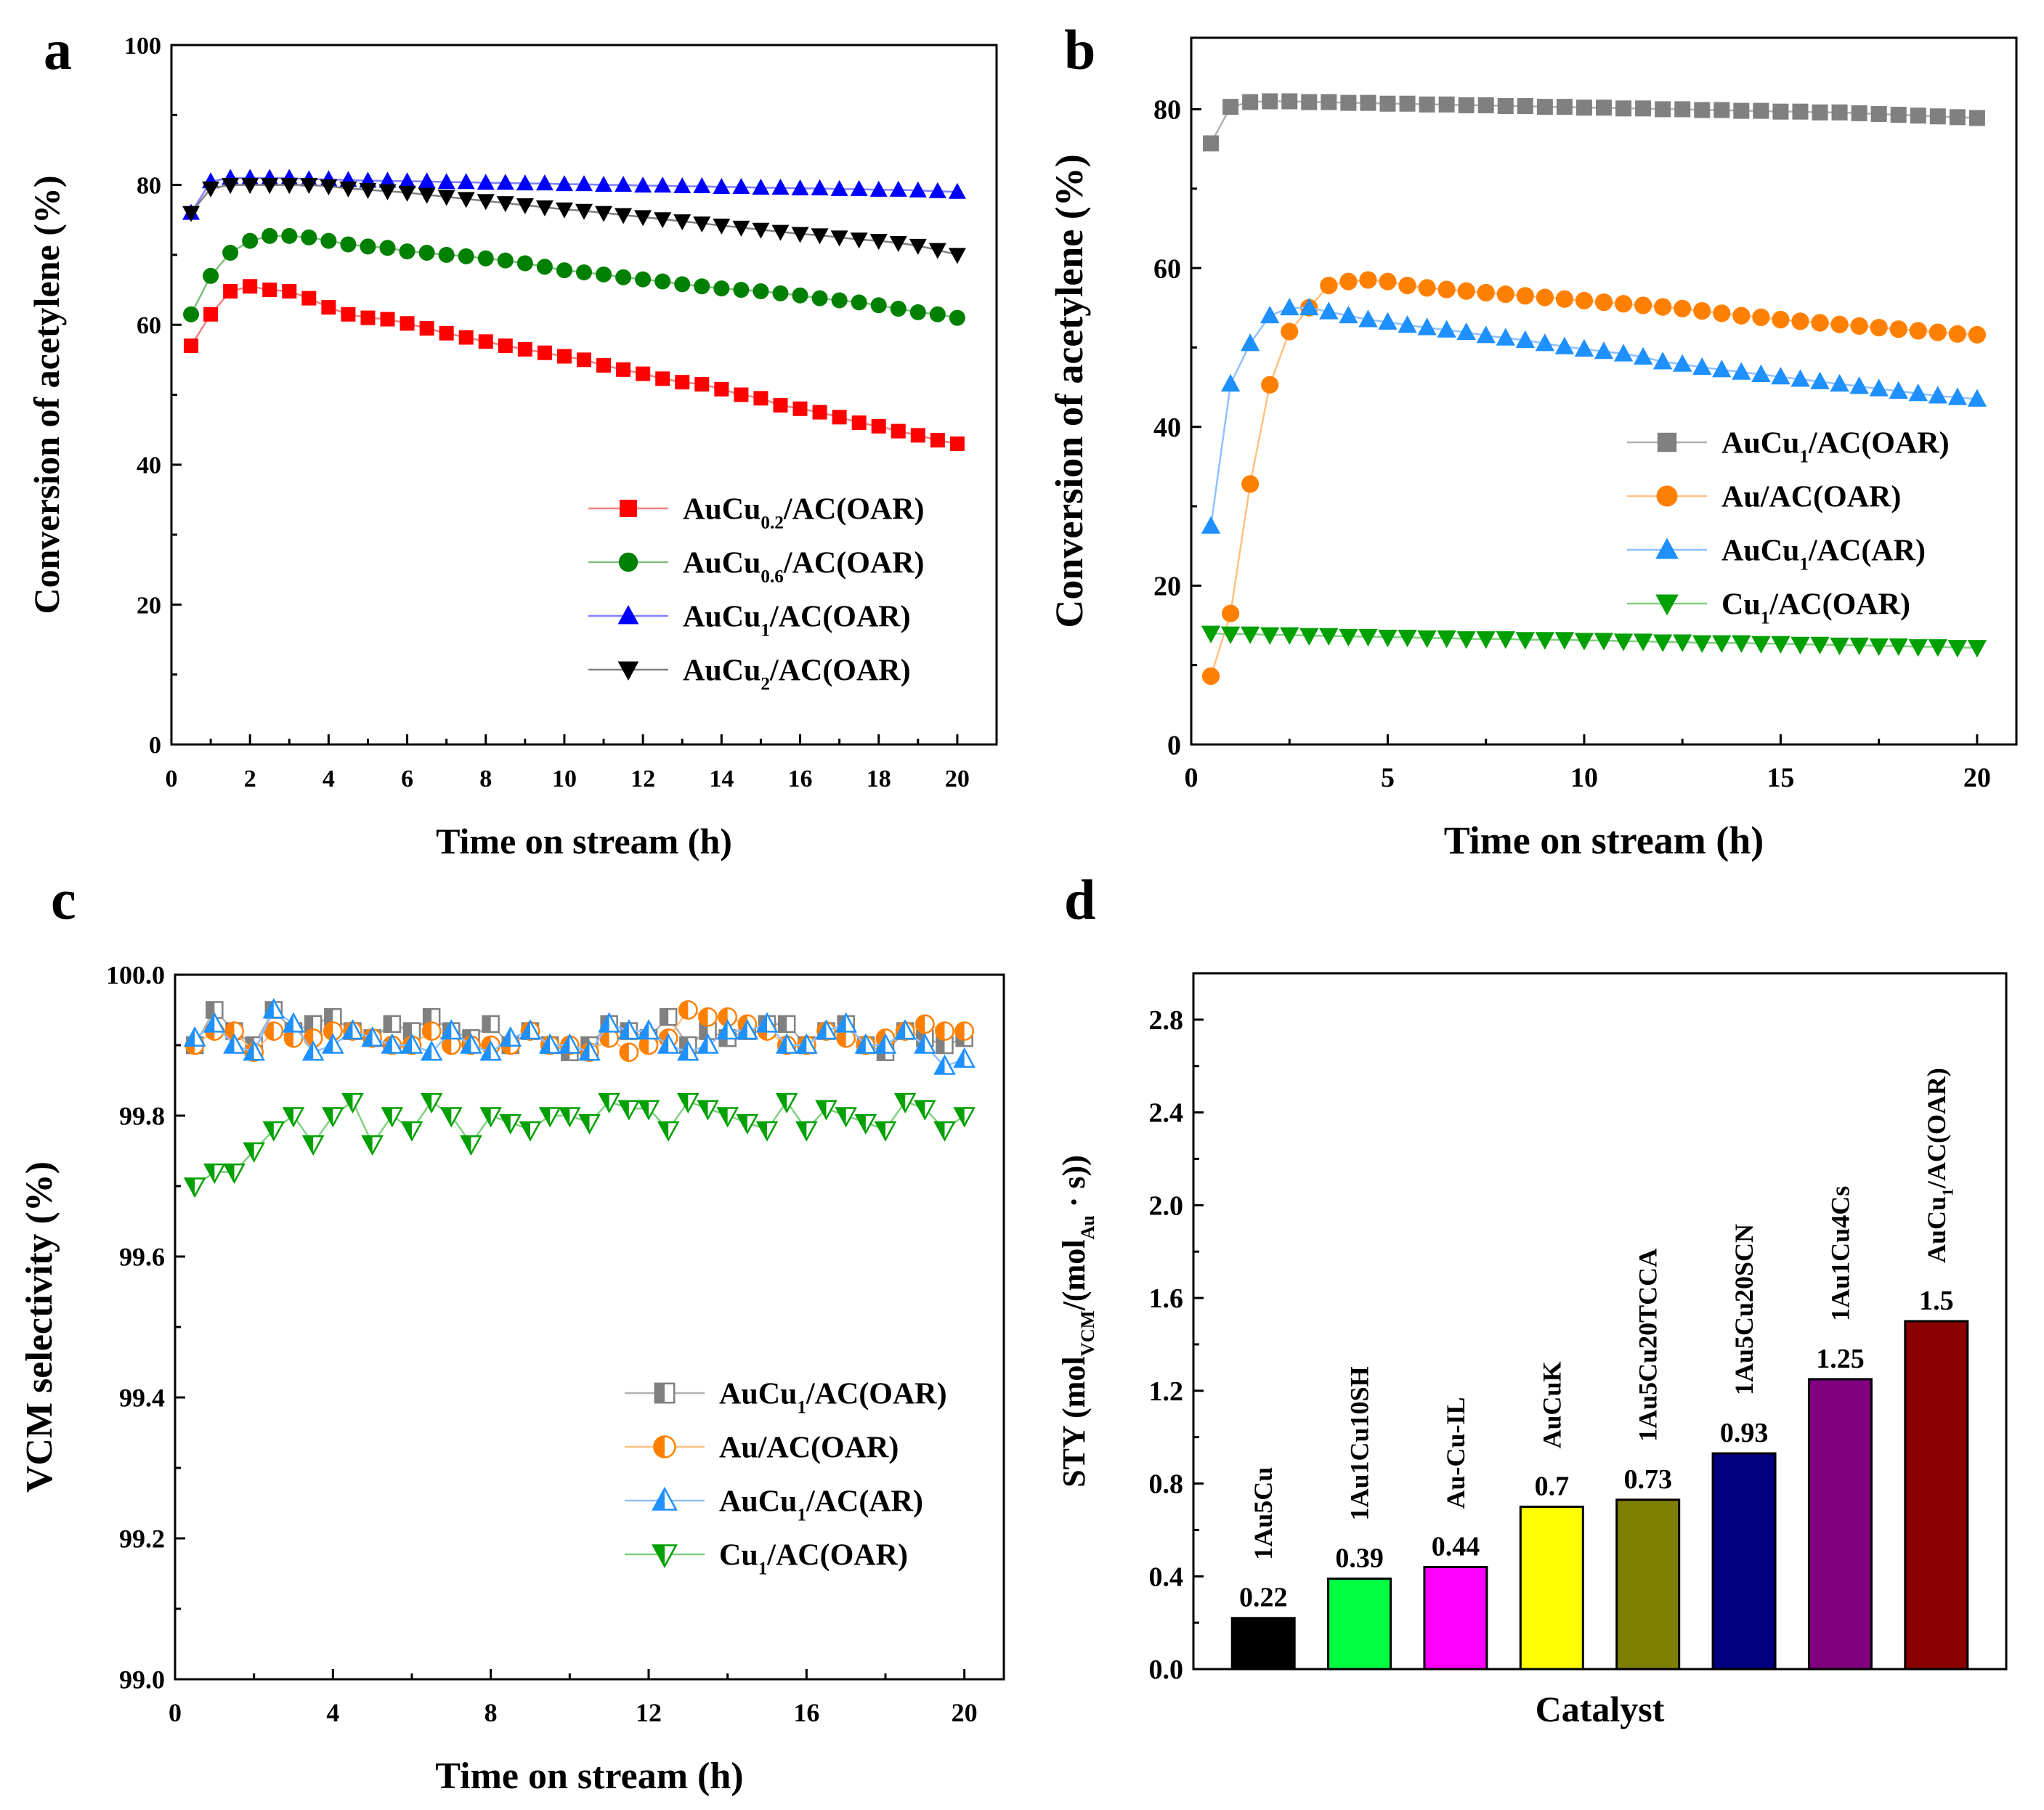 The height and width of the screenshot is (1810, 2044). I want to click on series-cu1-ac-oar, so click(579, 1145).